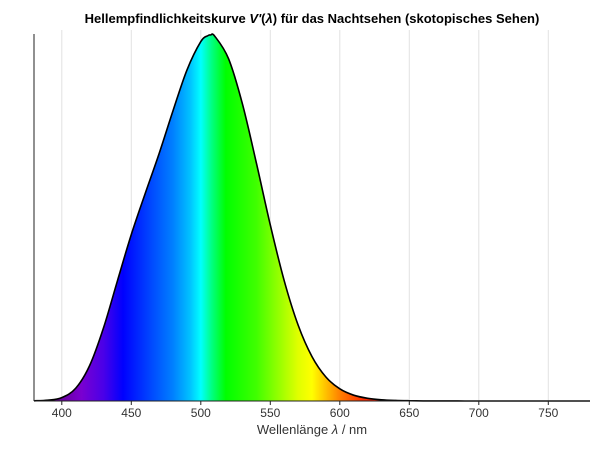 This screenshot has width=600, height=450. I want to click on x-axis-label: Wellenlänge λ / nm, so click(312, 429).